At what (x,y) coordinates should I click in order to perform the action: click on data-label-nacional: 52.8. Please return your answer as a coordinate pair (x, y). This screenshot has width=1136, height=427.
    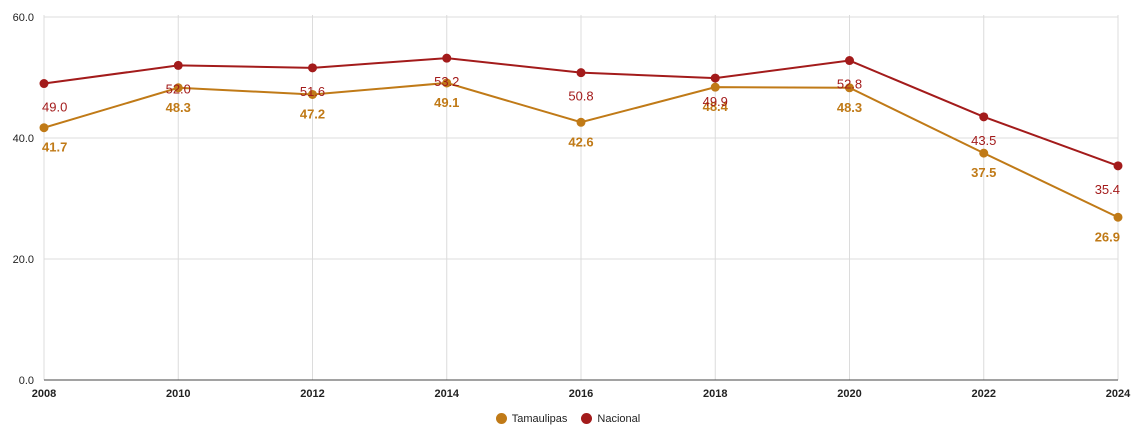
    Looking at the image, I should click on (849, 84).